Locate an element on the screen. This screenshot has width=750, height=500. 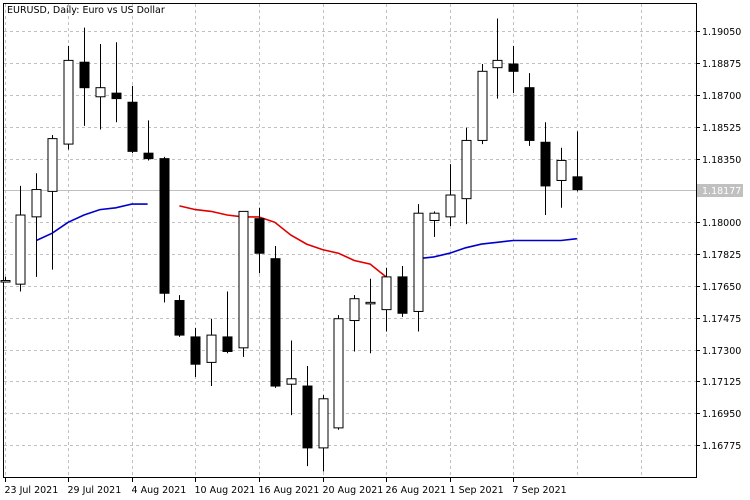
ytick-label: 1.18000 is located at coordinates (721, 223).